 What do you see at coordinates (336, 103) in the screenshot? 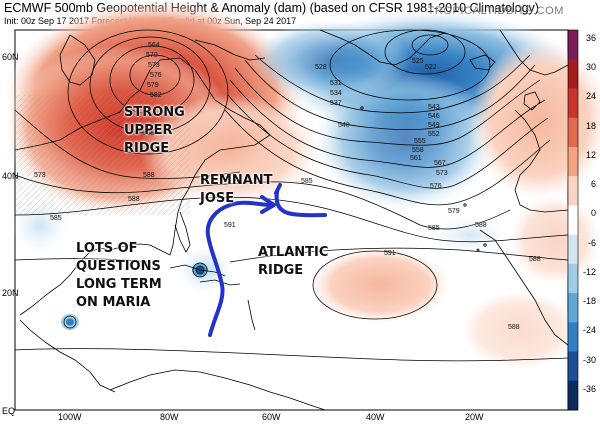
I see `contour-label: 537` at bounding box center [336, 103].